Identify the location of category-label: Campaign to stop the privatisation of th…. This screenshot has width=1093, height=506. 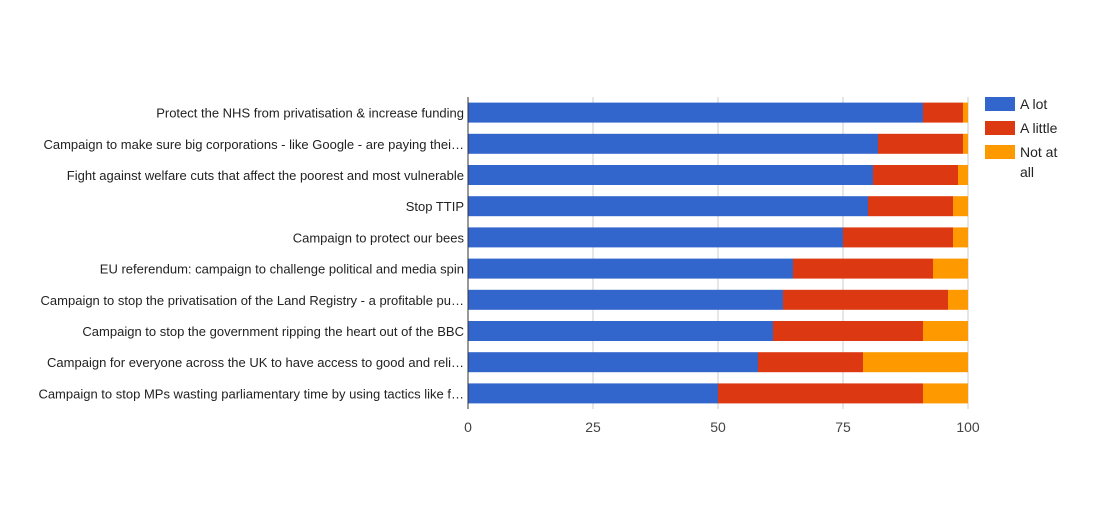
(252, 300).